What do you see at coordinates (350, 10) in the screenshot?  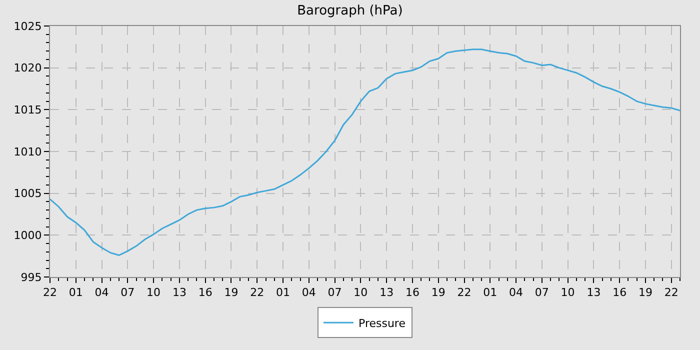 I see `chart-title: Barograph (hPa)` at bounding box center [350, 10].